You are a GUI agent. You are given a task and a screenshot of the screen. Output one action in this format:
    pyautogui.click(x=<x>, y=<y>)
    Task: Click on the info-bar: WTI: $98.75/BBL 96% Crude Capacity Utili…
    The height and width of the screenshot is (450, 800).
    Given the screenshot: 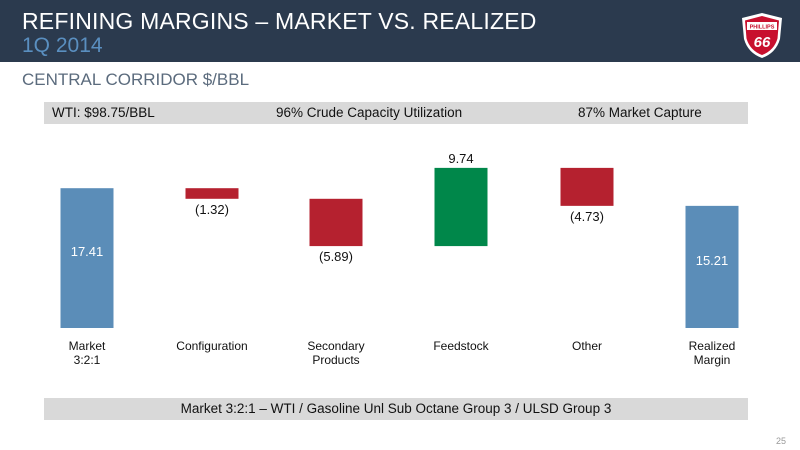 What is the action you would take?
    pyautogui.click(x=396, y=113)
    